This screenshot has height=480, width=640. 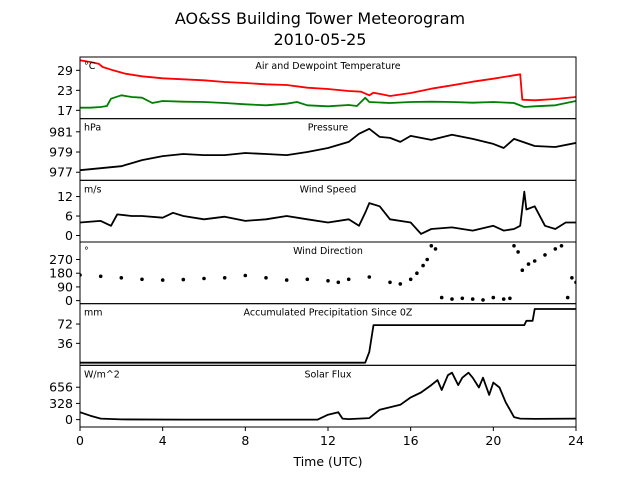 I want to click on y-tick-label: 981, so click(x=61, y=131).